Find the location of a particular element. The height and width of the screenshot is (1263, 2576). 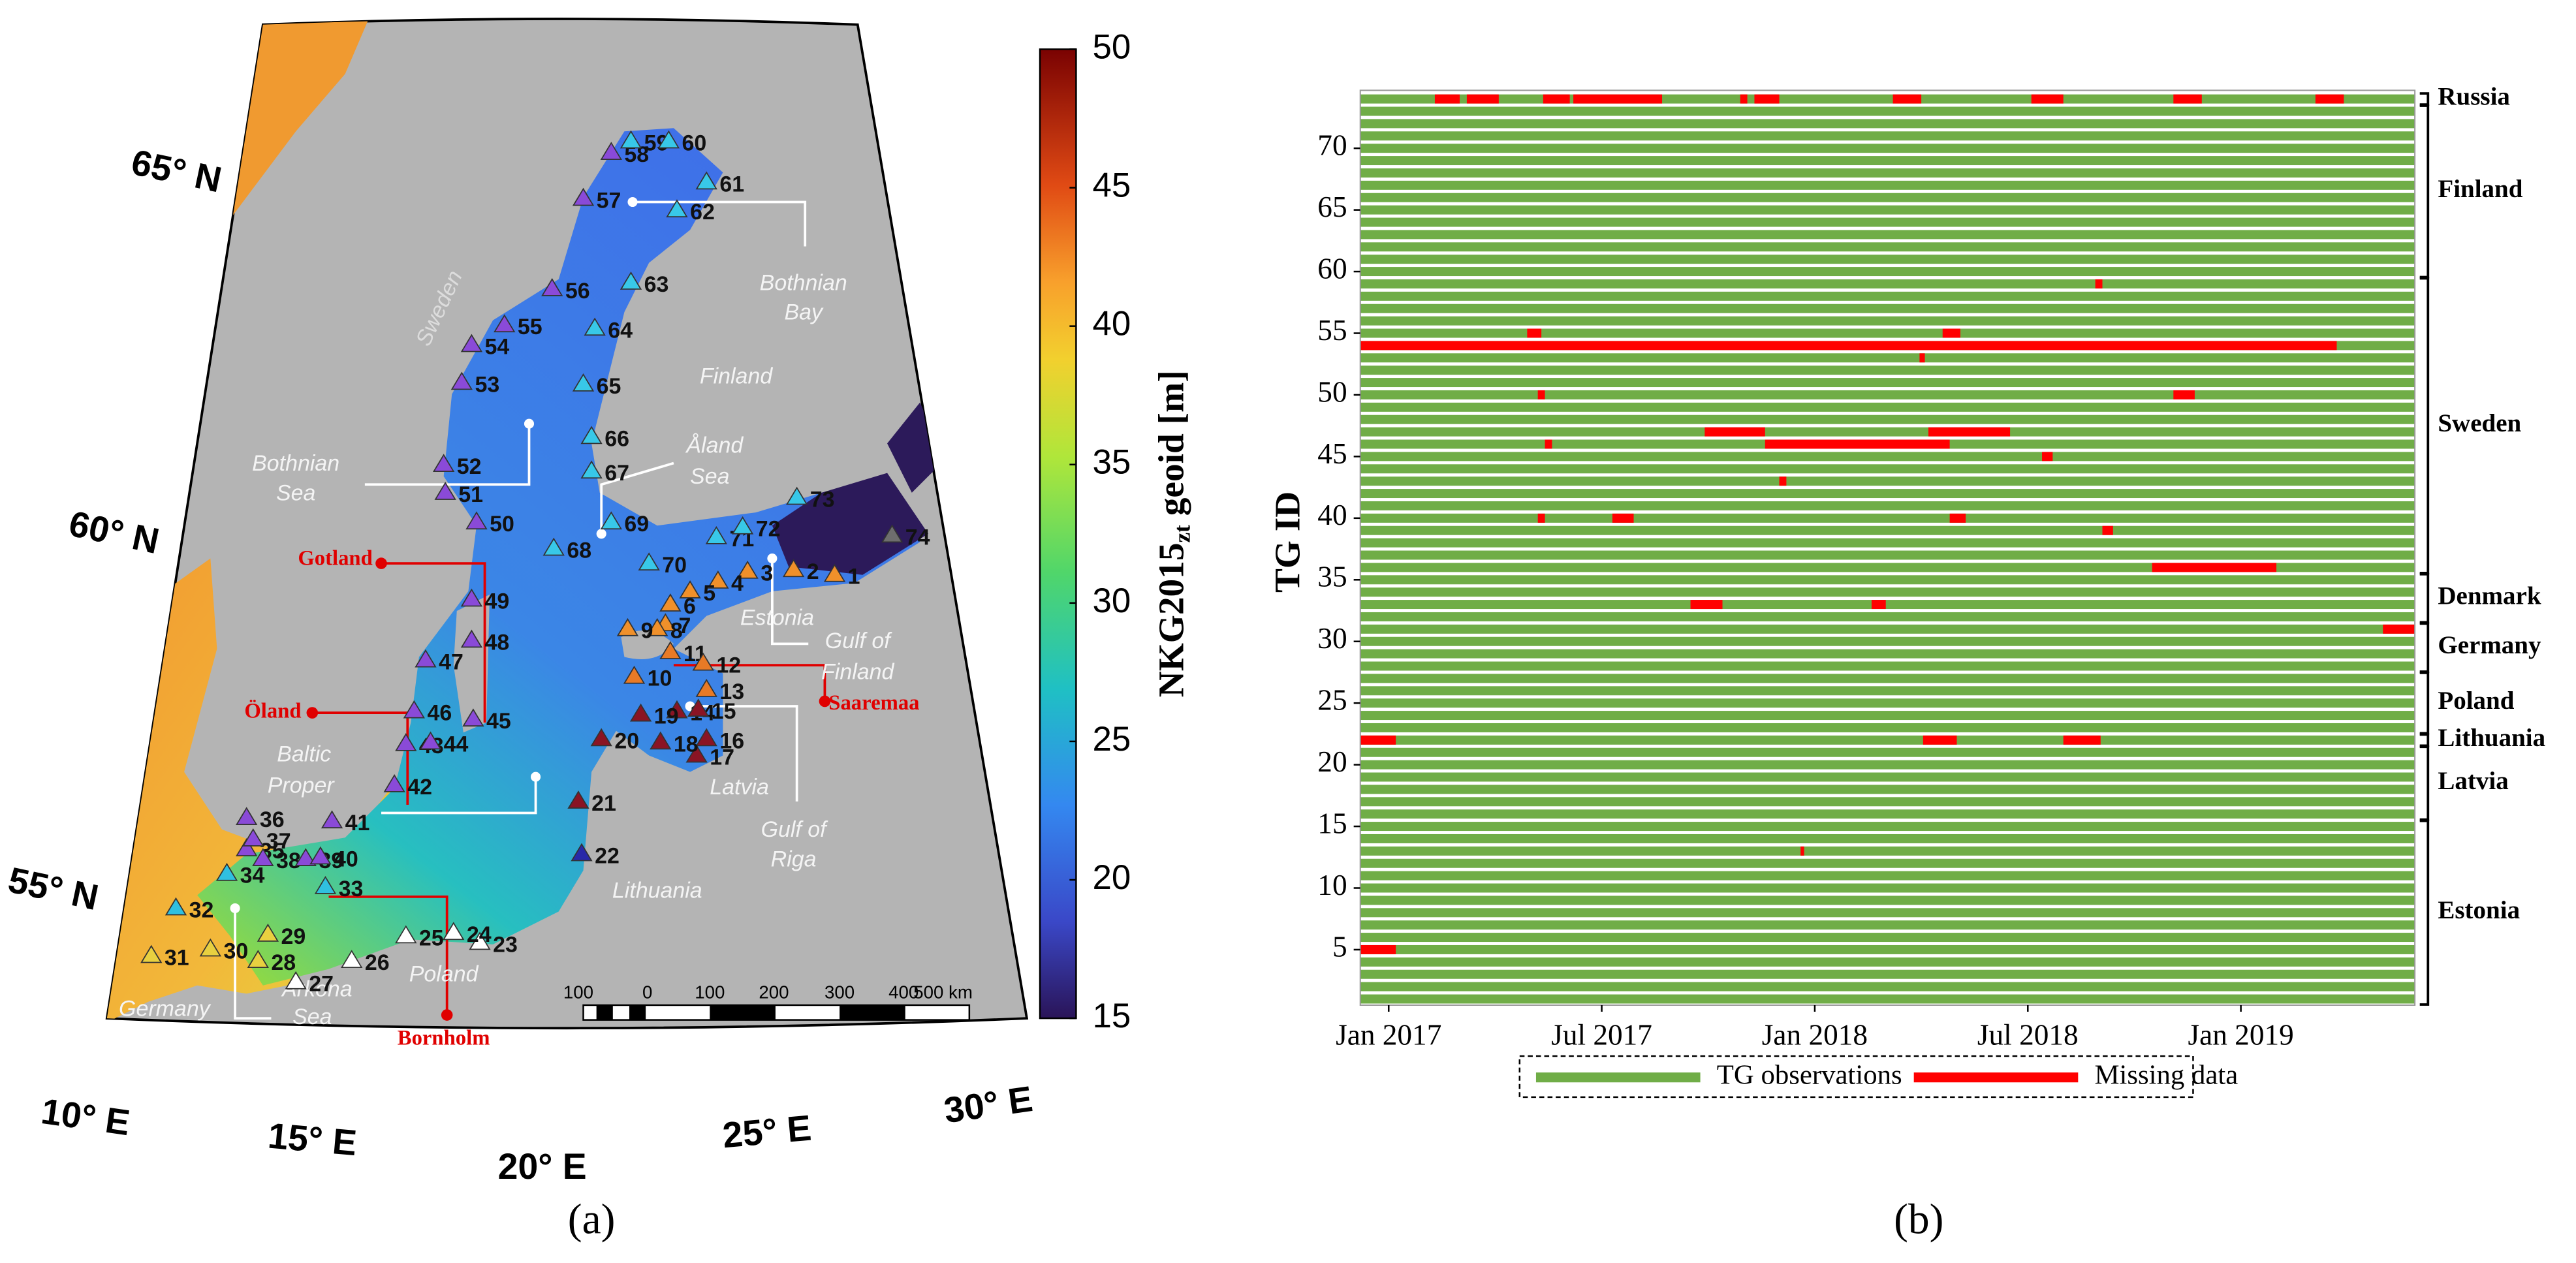

scale-bar-label: 300 is located at coordinates (840, 992).